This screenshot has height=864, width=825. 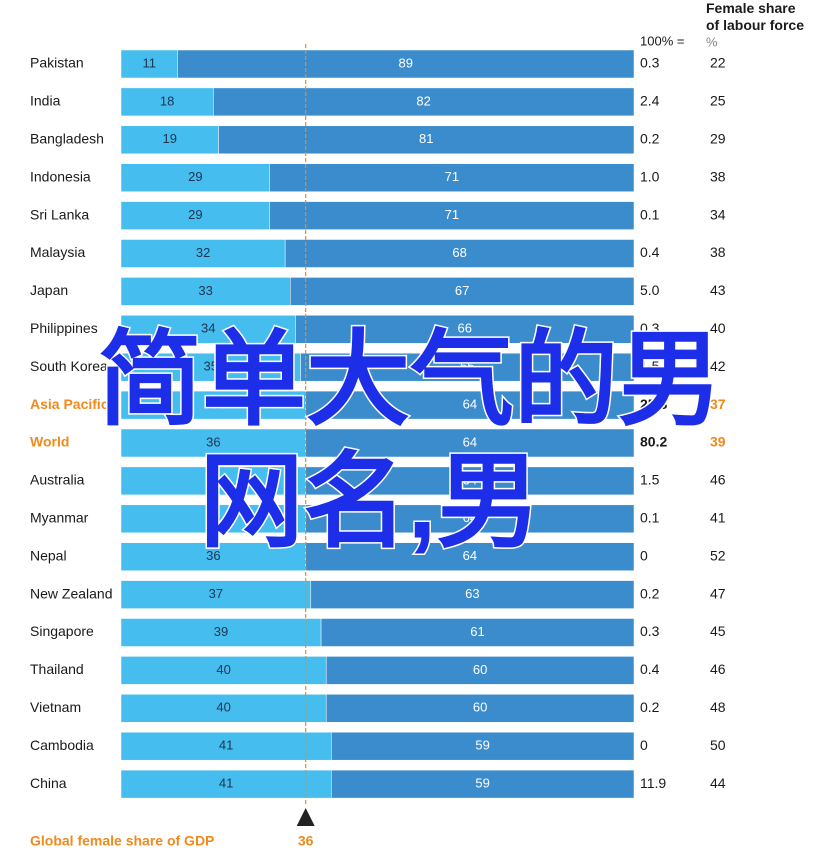 What do you see at coordinates (712, 41) in the screenshot?
I see `labour-unit: %` at bounding box center [712, 41].